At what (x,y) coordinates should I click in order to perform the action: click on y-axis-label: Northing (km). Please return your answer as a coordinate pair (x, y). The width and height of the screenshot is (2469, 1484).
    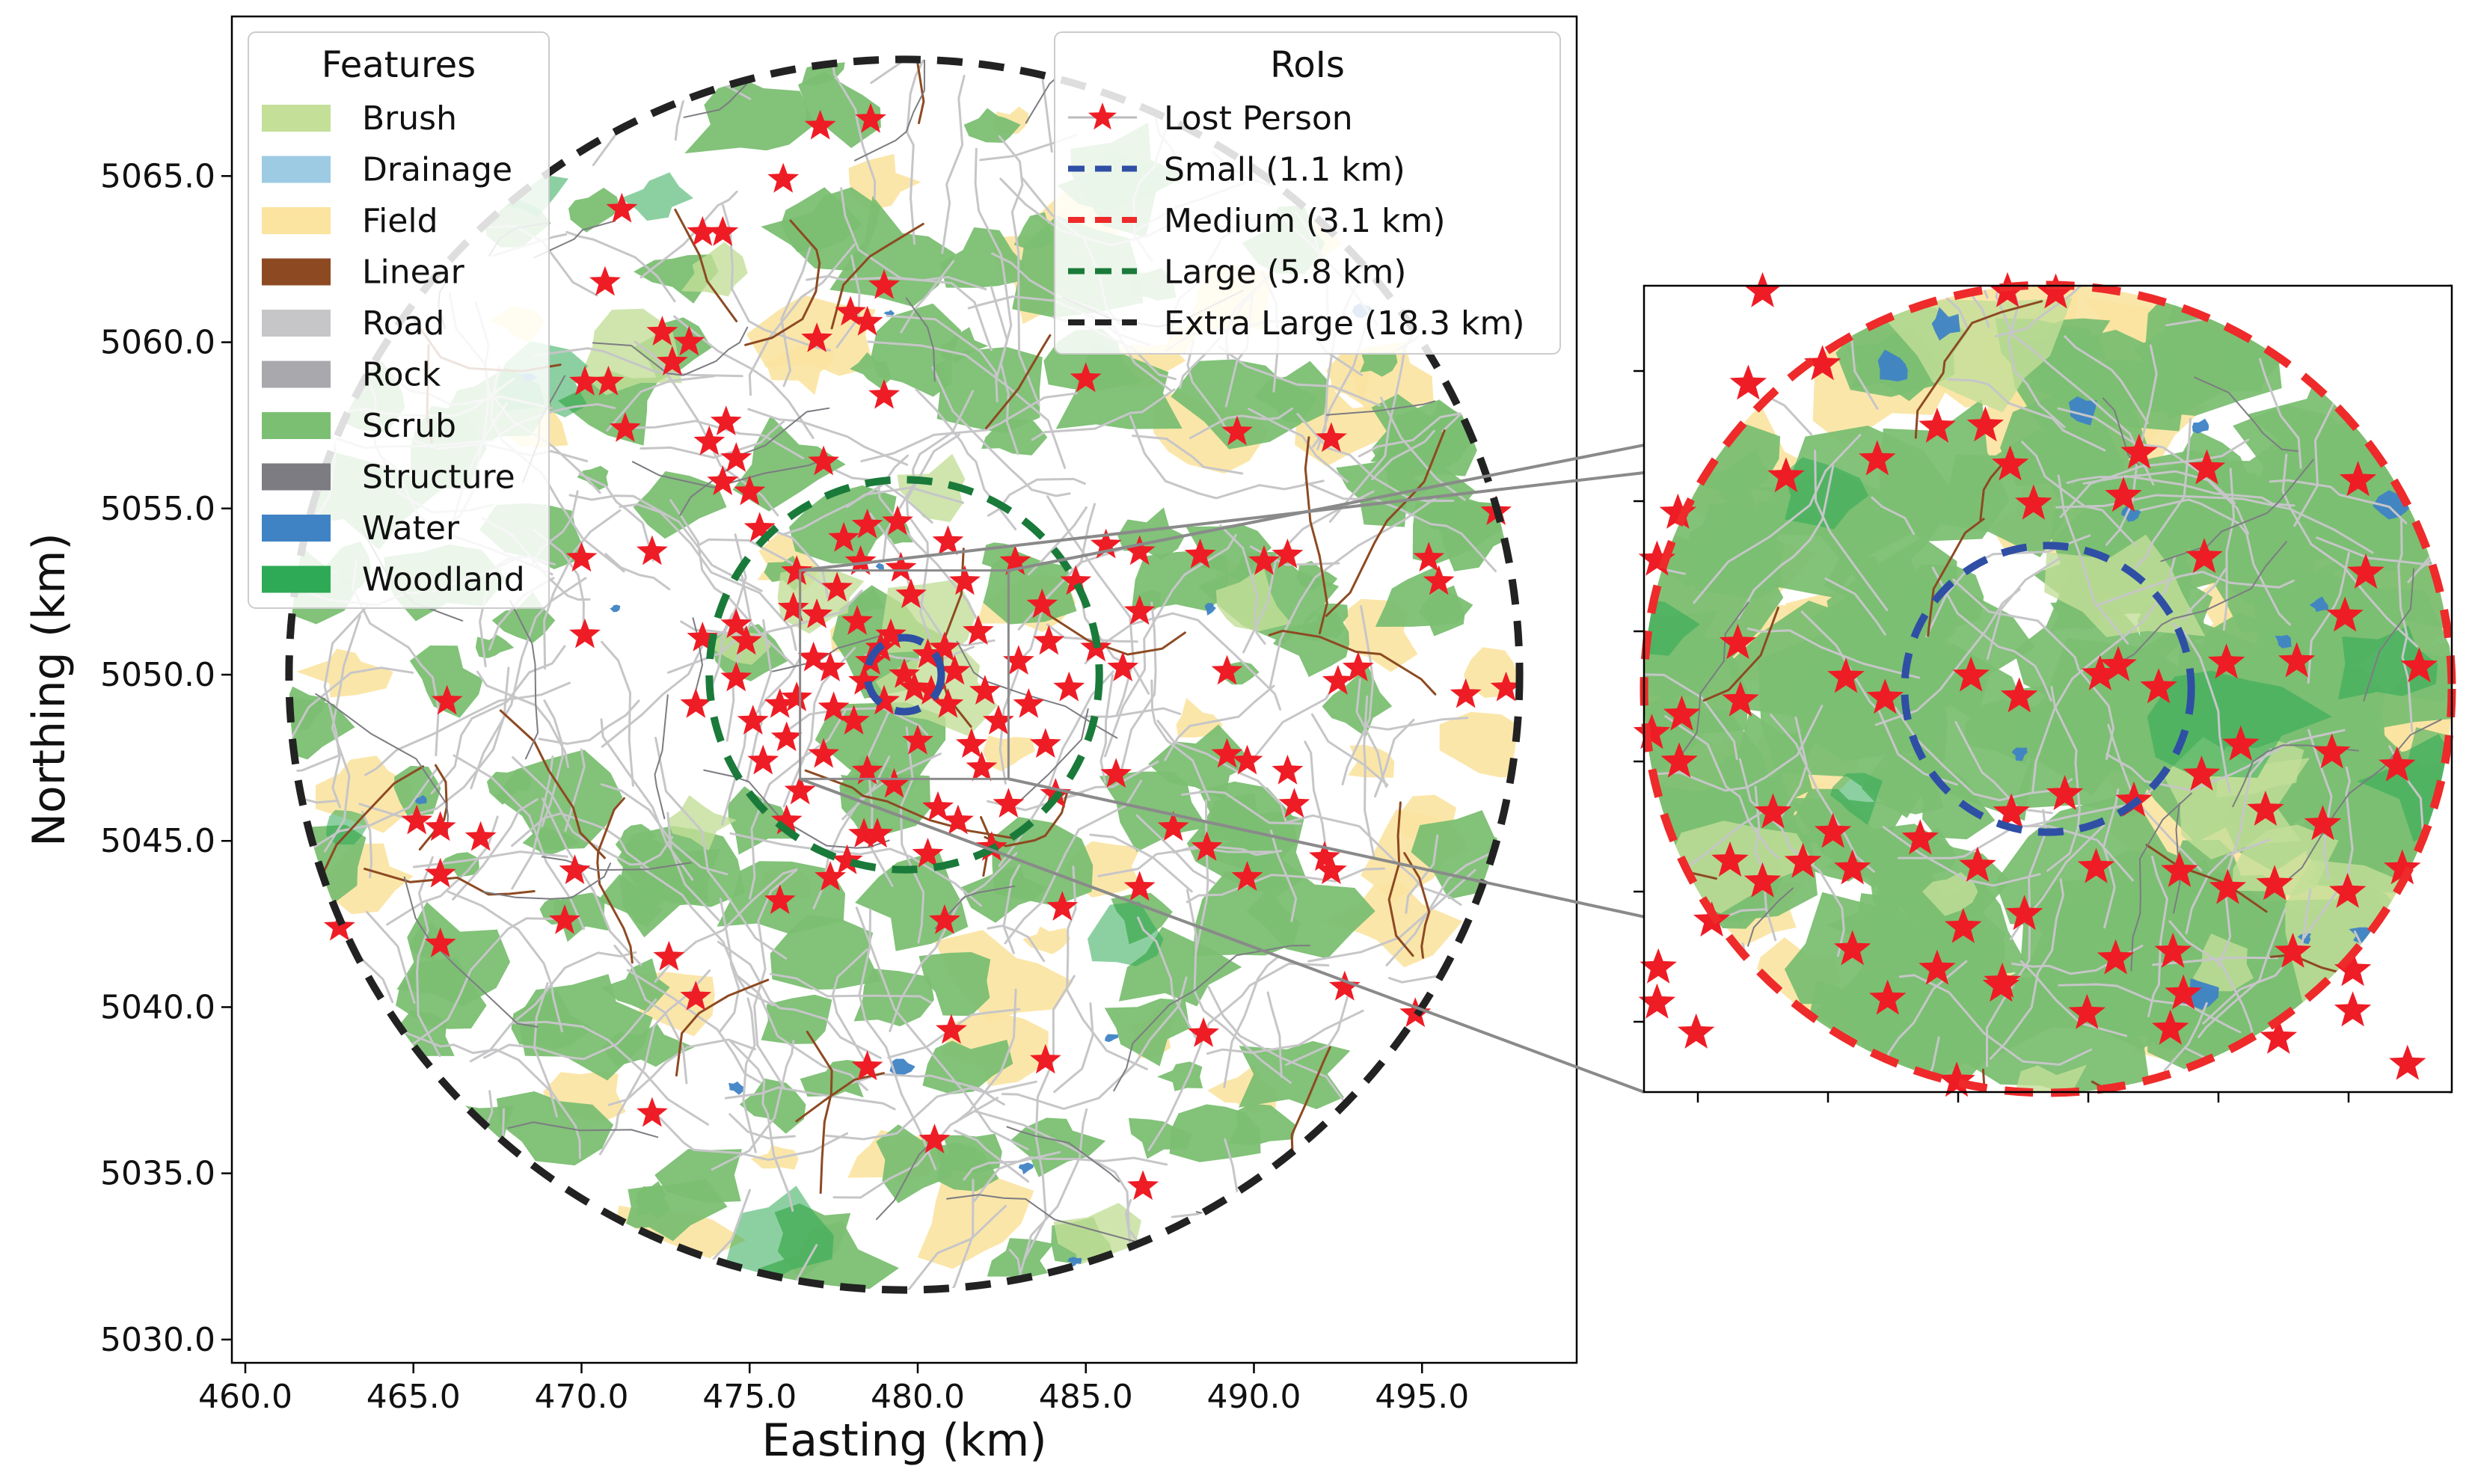
    Looking at the image, I should click on (49, 690).